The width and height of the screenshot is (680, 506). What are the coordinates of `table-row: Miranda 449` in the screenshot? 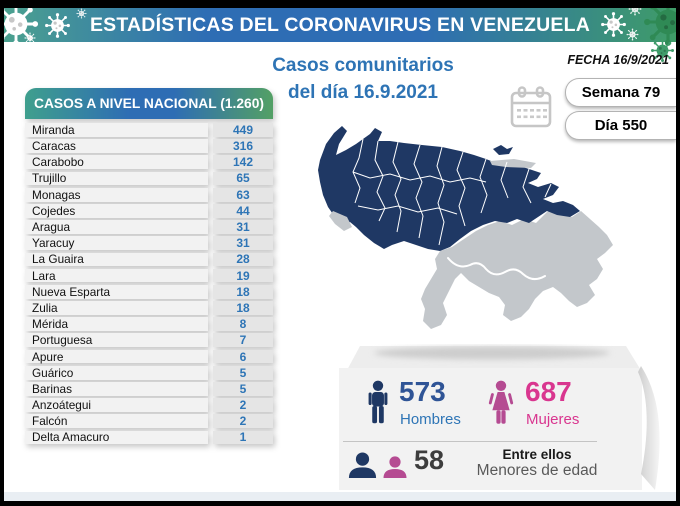 It's located at (149, 130).